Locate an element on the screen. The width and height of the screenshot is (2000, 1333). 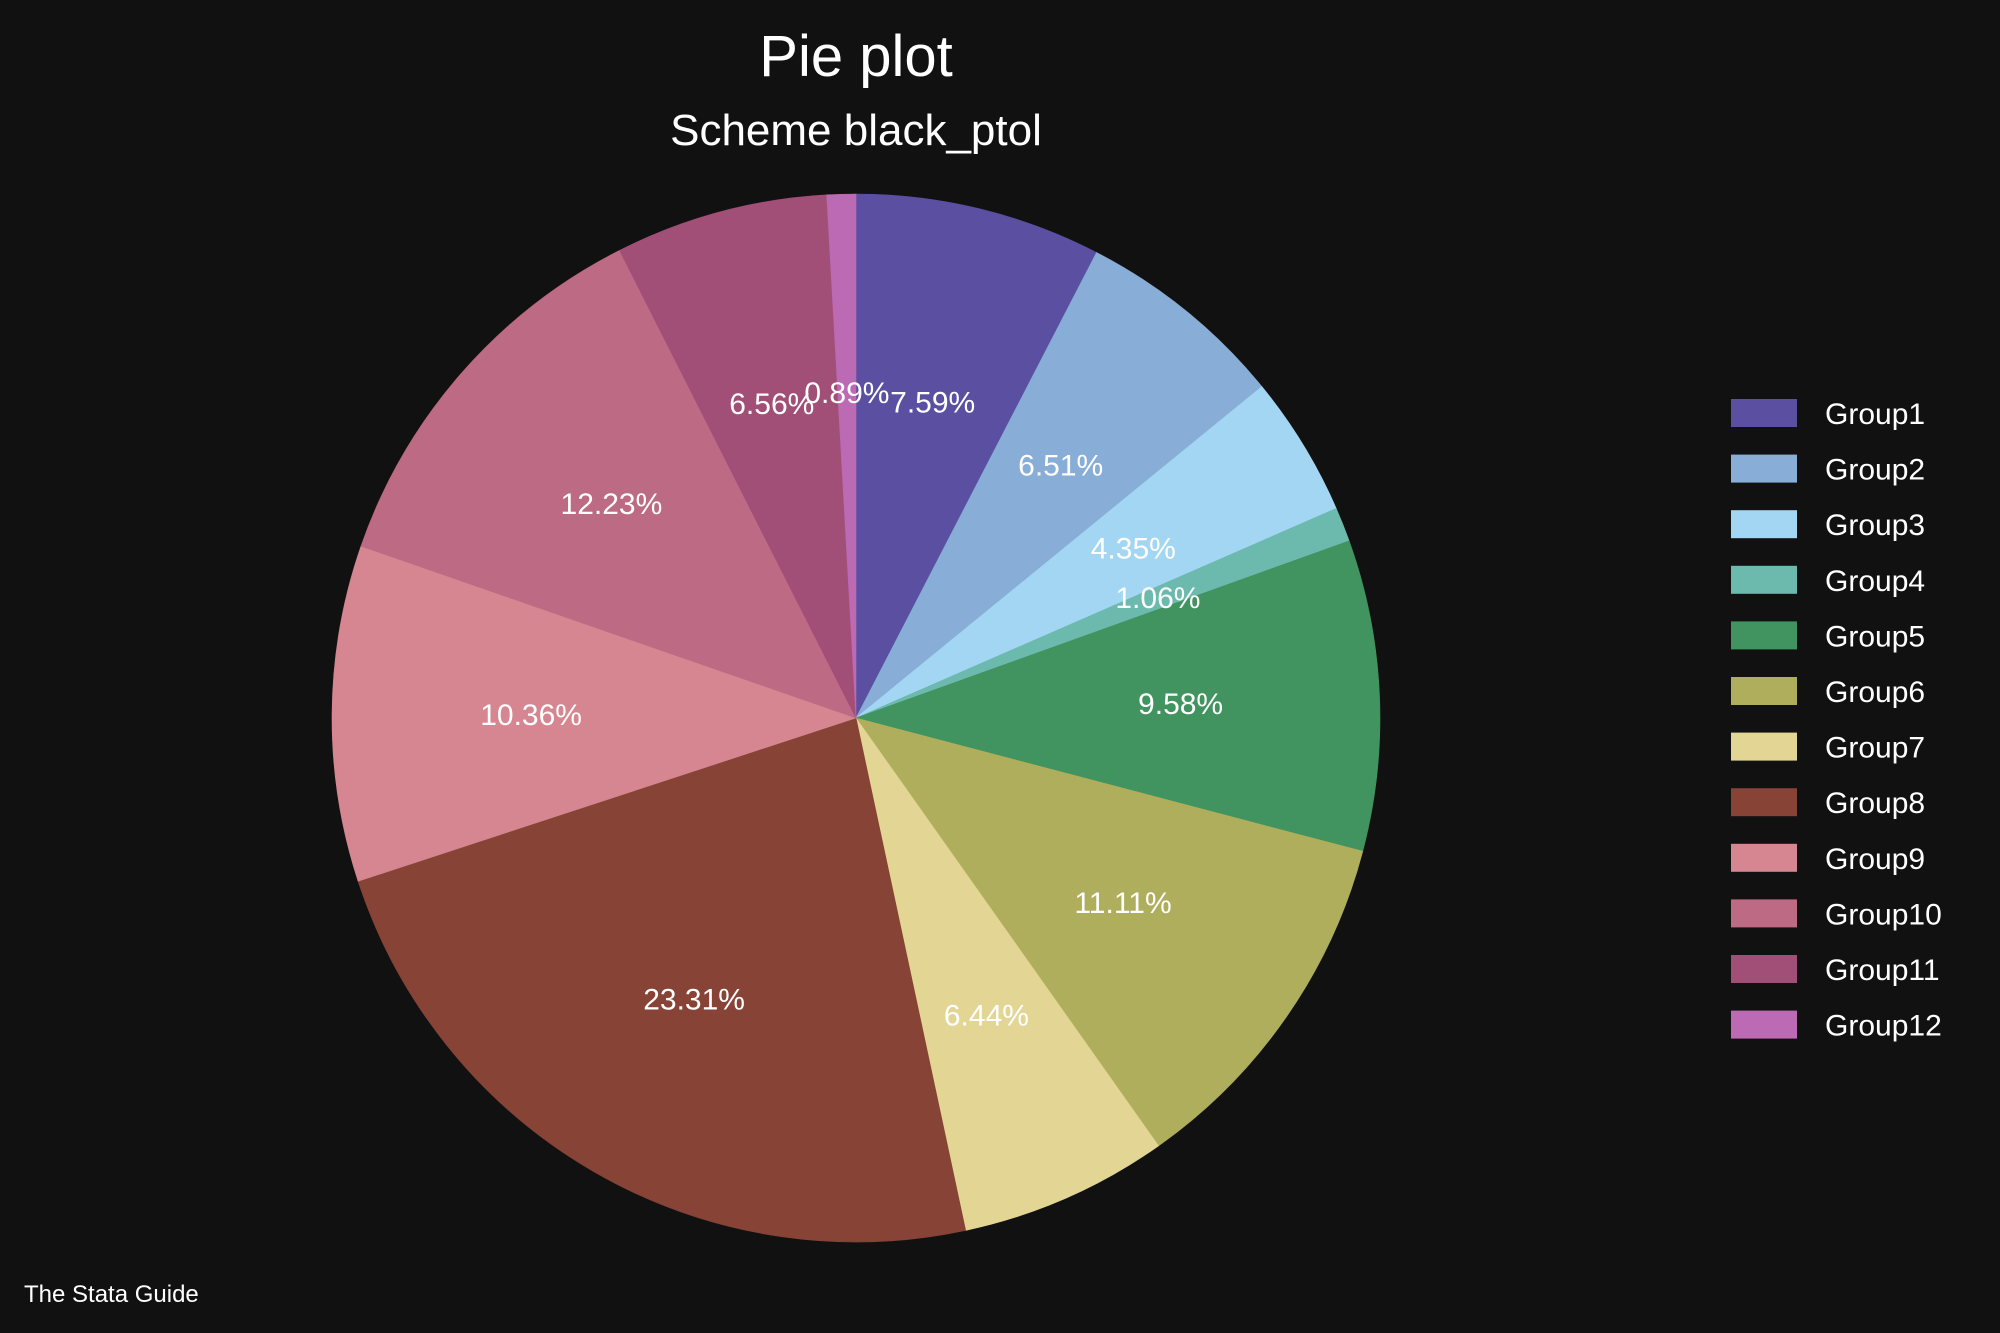
legend-label-group2: Group2 is located at coordinates (1875, 470).